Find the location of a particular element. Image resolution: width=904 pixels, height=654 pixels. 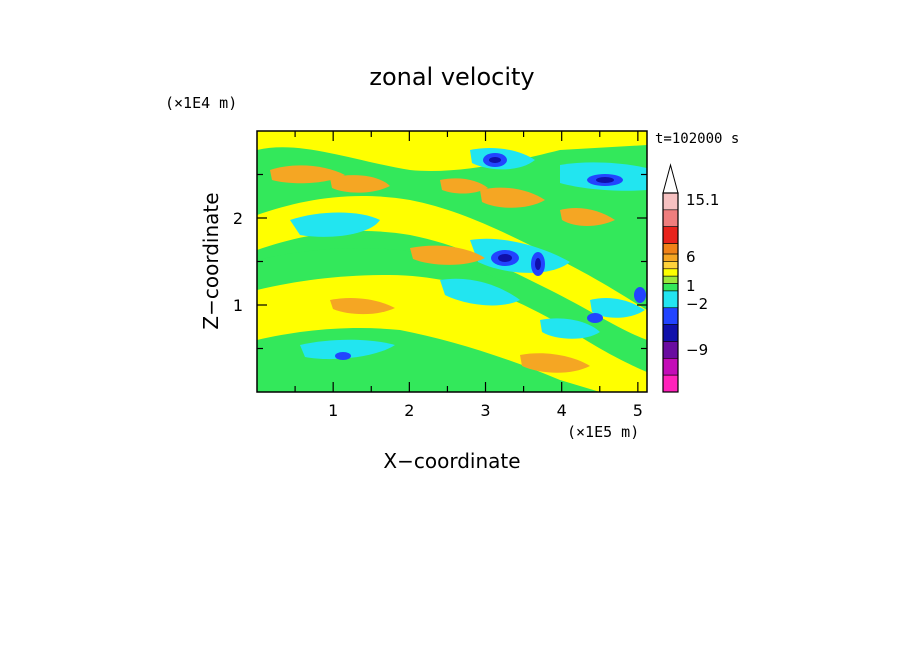

colorbar: 15.1 6 1−2 −9 is located at coordinates (690, 278).